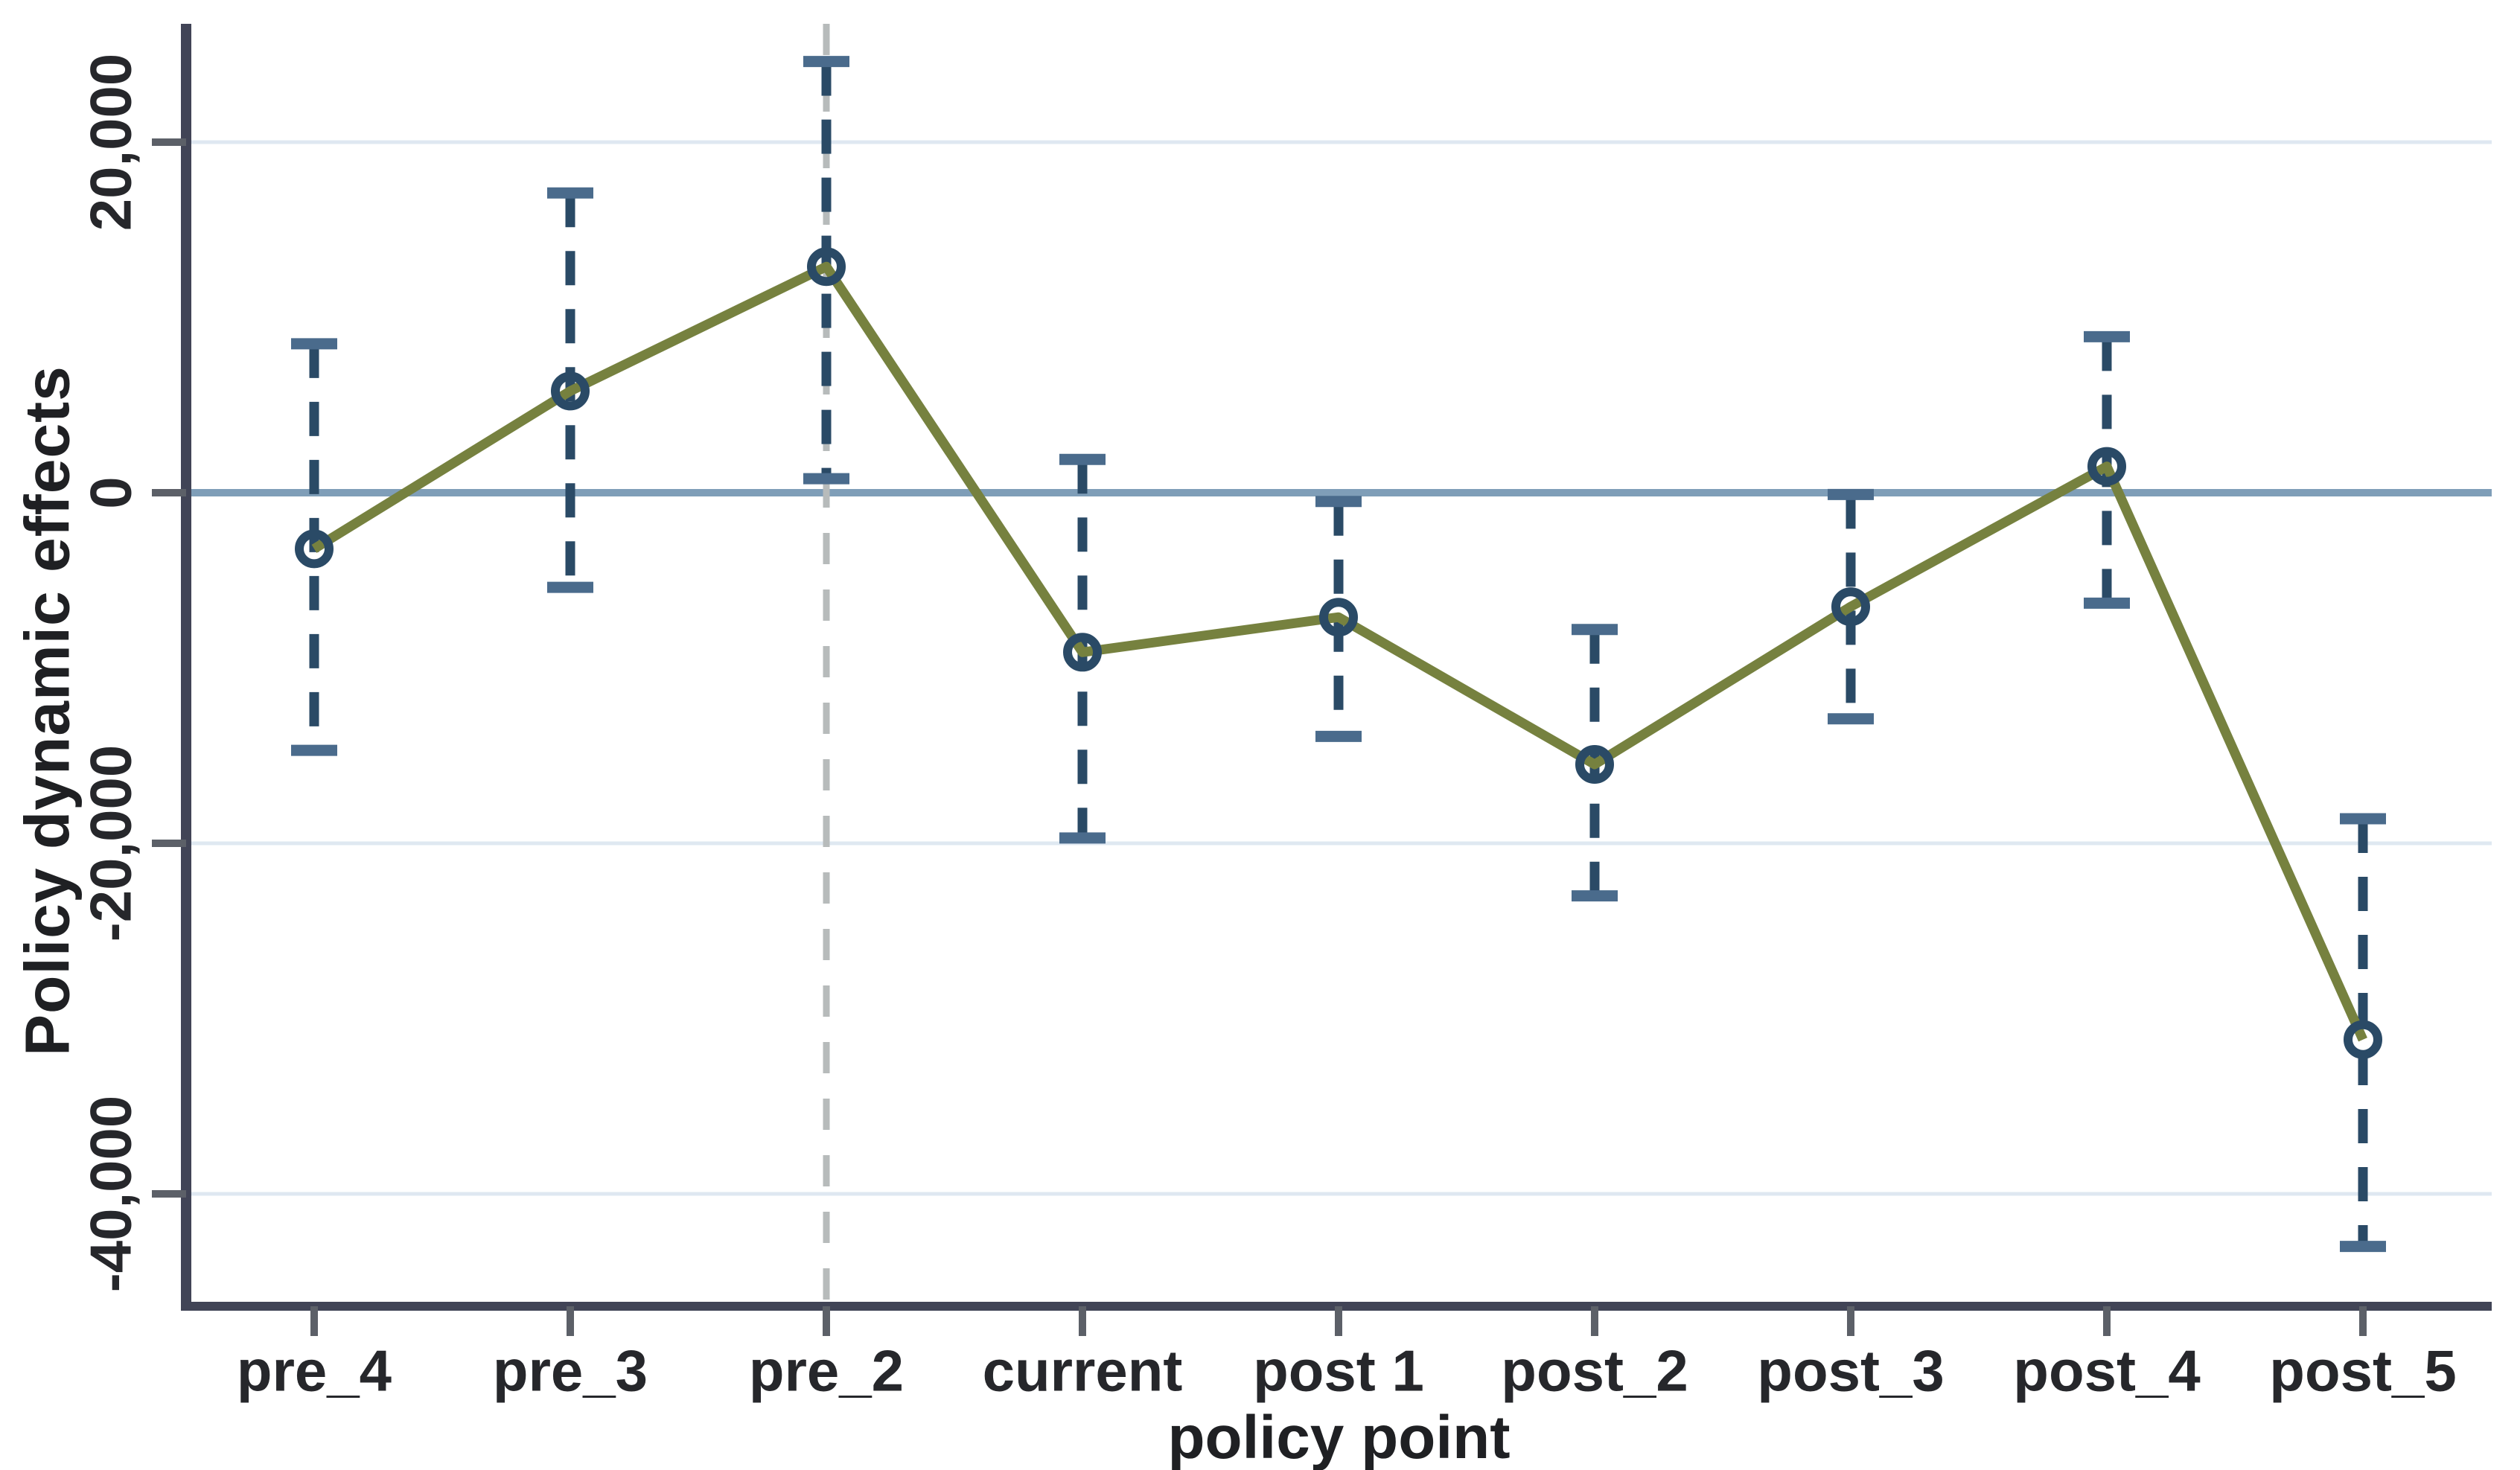 The height and width of the screenshot is (1470, 2520). What do you see at coordinates (47, 710) in the screenshot?
I see `y-axis-title: Policy dynamic effects` at bounding box center [47, 710].